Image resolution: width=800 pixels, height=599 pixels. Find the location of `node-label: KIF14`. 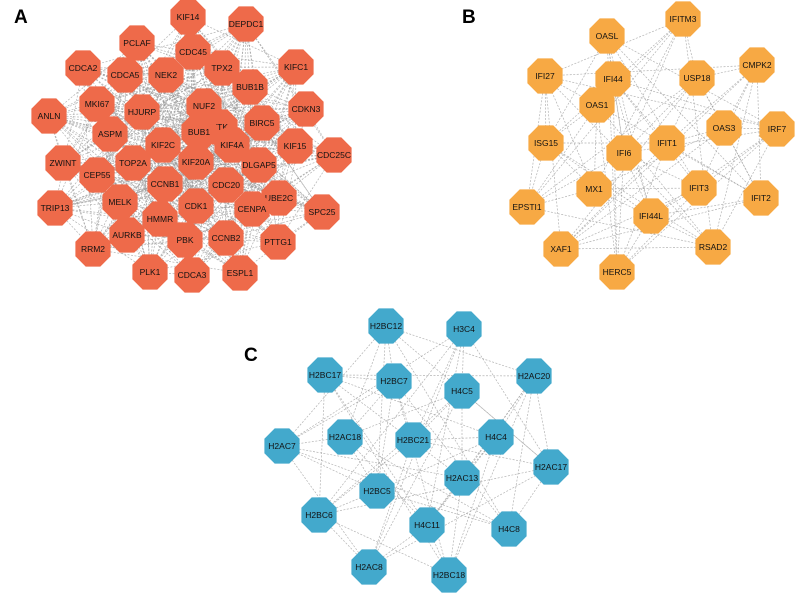

node-label: KIF14 is located at coordinates (188, 17).